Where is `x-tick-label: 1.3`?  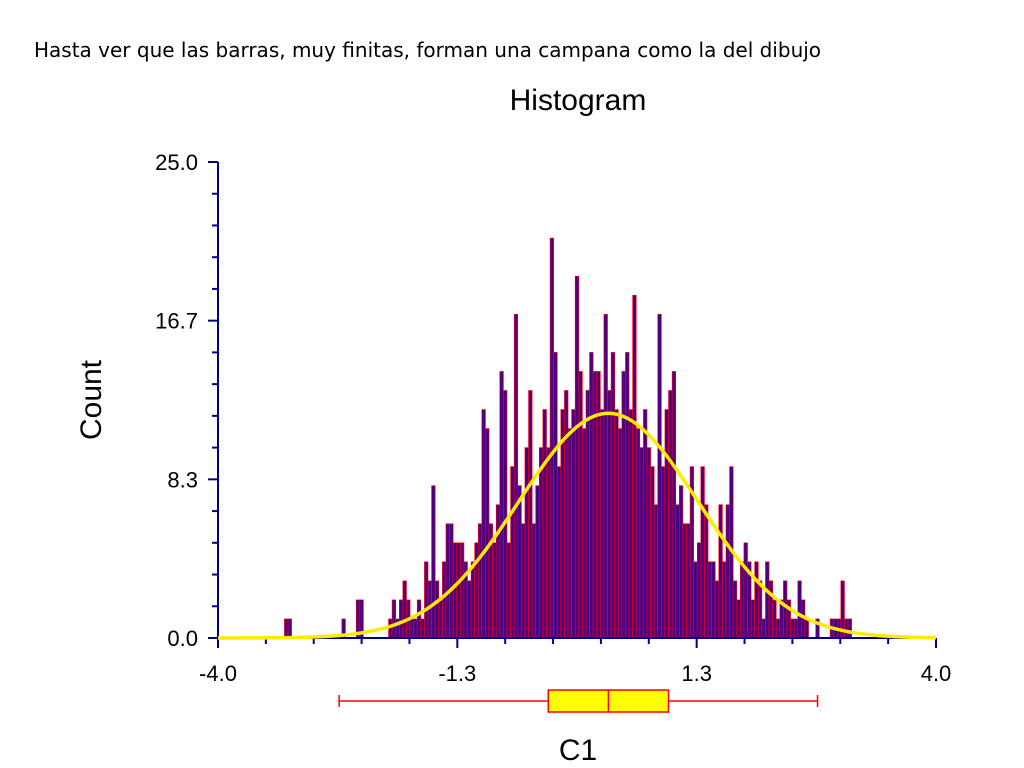
x-tick-label: 1.3 is located at coordinates (696, 673).